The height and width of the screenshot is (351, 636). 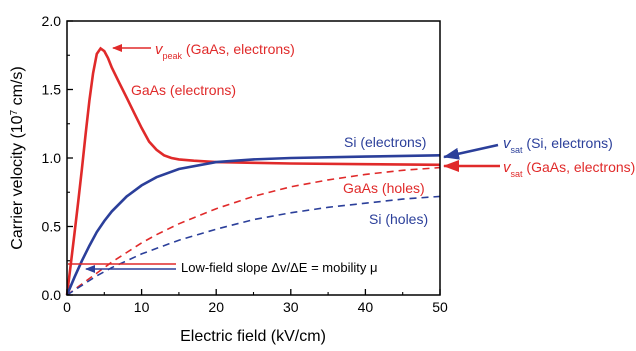 I want to click on y-axis-label-main: Carrier velocity (10, so click(x=17, y=182).